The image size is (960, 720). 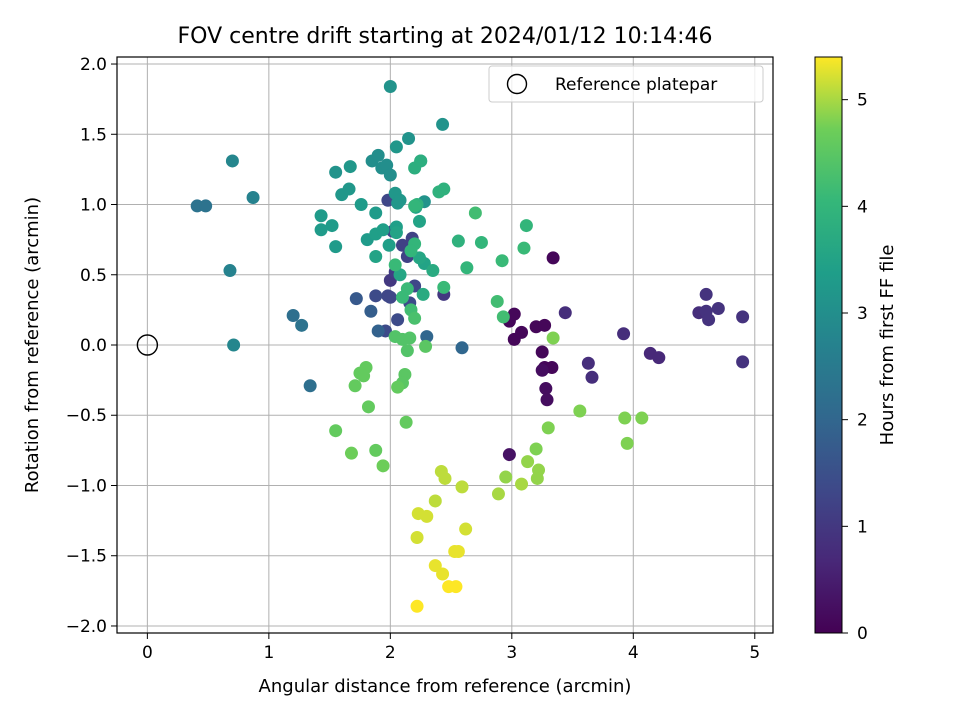 I want to click on colorbar-tick-label: 4, so click(x=862, y=207).